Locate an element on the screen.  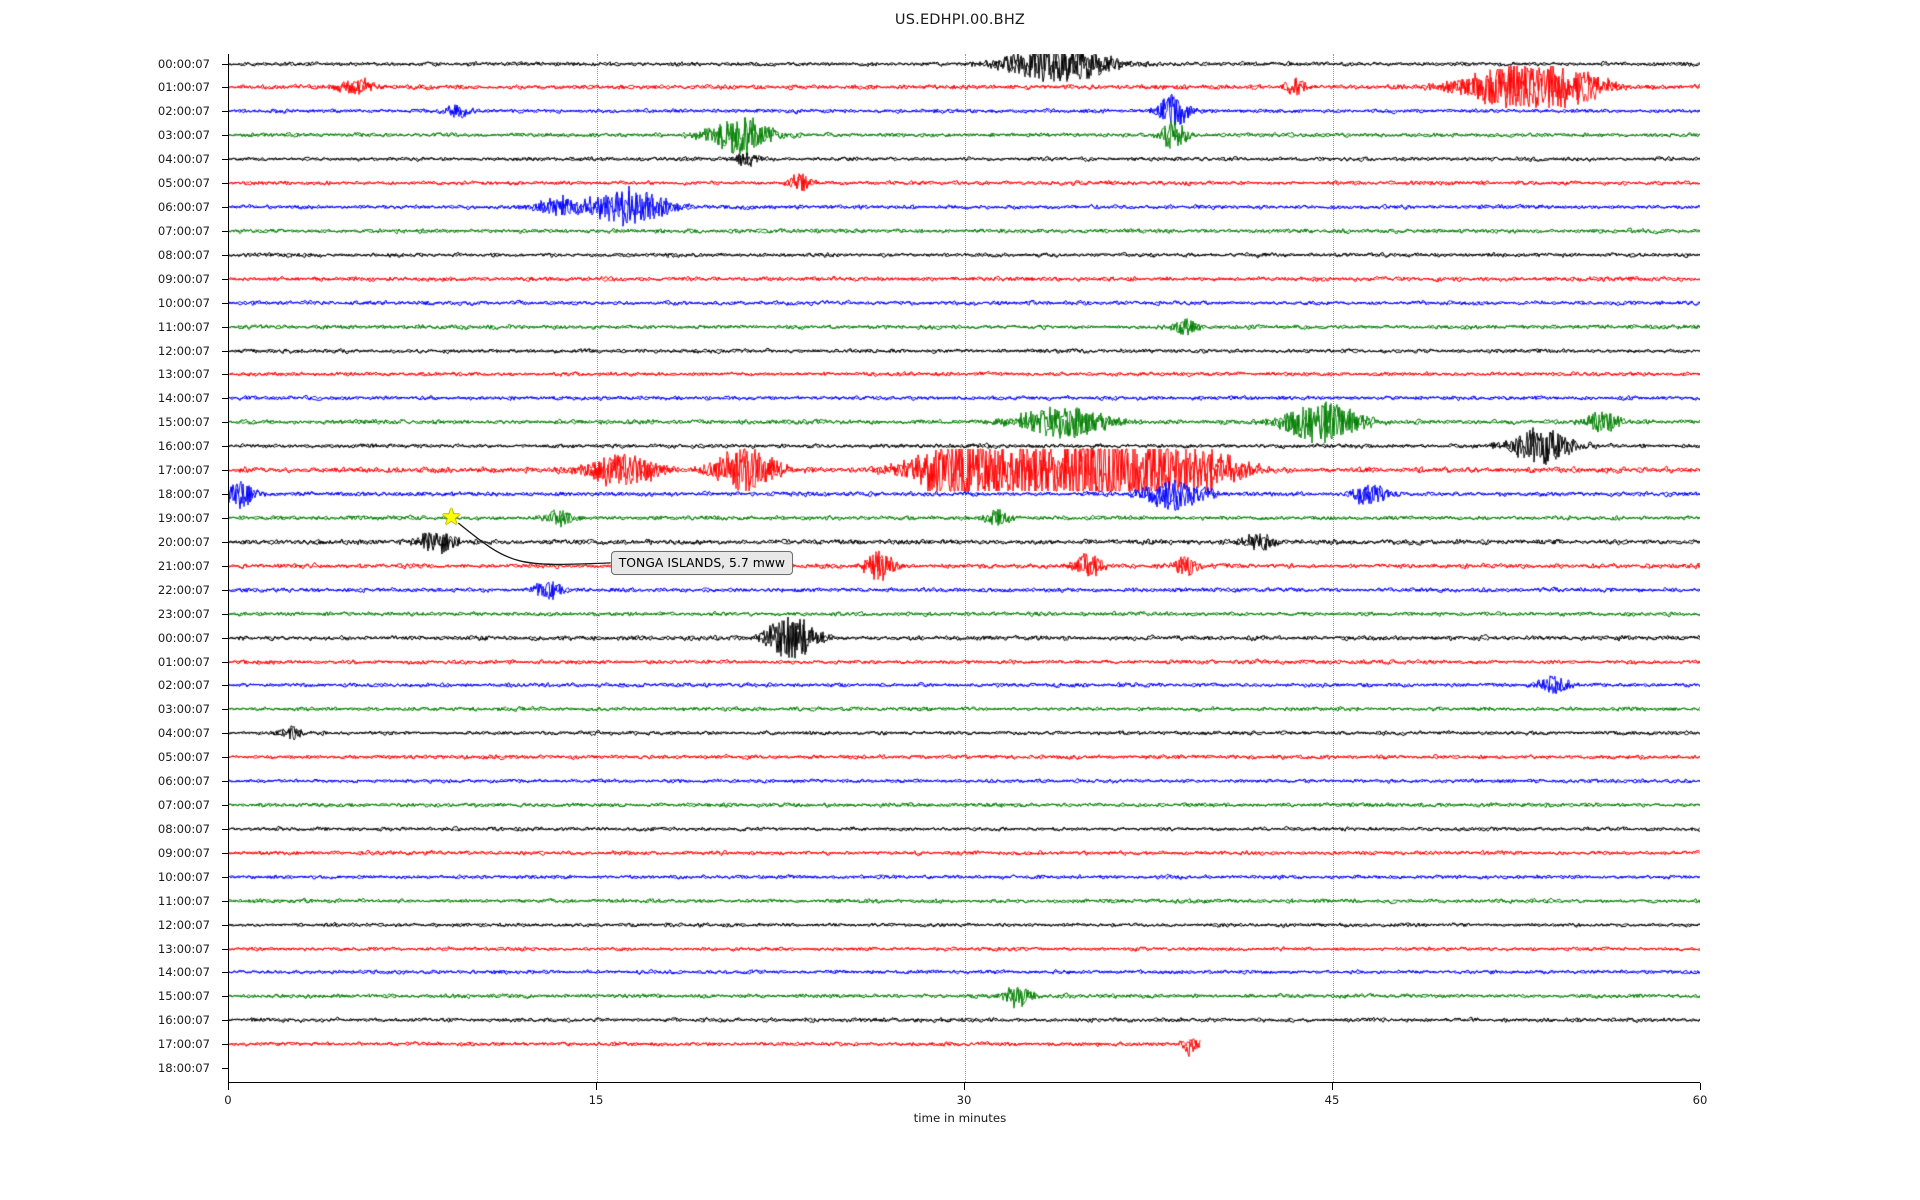
trace-canvas is located at coordinates (964, 1064).